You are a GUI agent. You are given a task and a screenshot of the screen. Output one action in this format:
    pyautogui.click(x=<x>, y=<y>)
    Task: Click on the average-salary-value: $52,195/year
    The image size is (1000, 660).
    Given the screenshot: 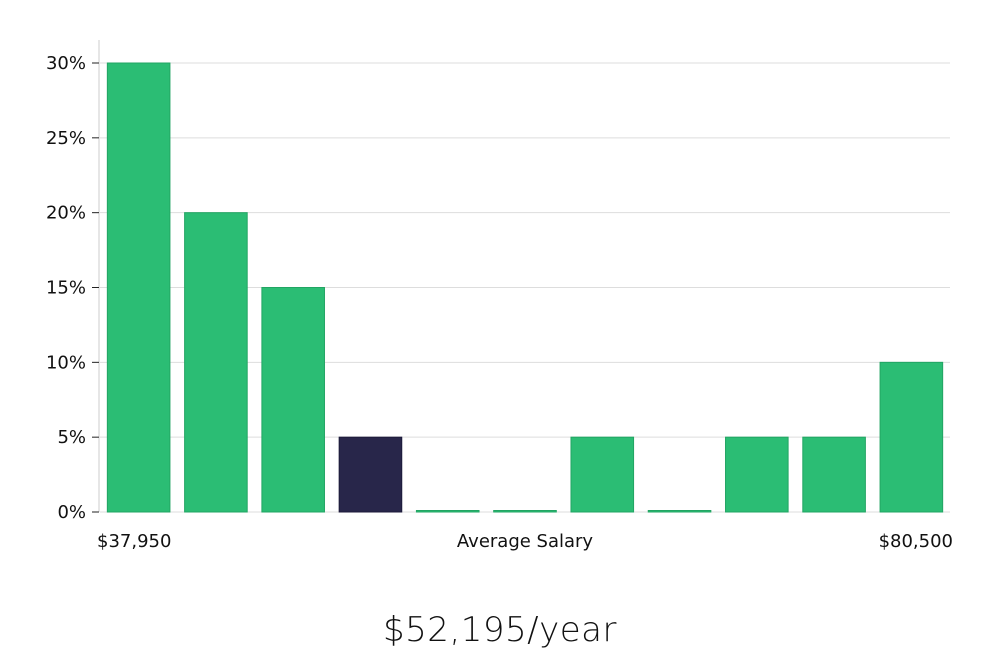 What is the action you would take?
    pyautogui.click(x=500, y=630)
    